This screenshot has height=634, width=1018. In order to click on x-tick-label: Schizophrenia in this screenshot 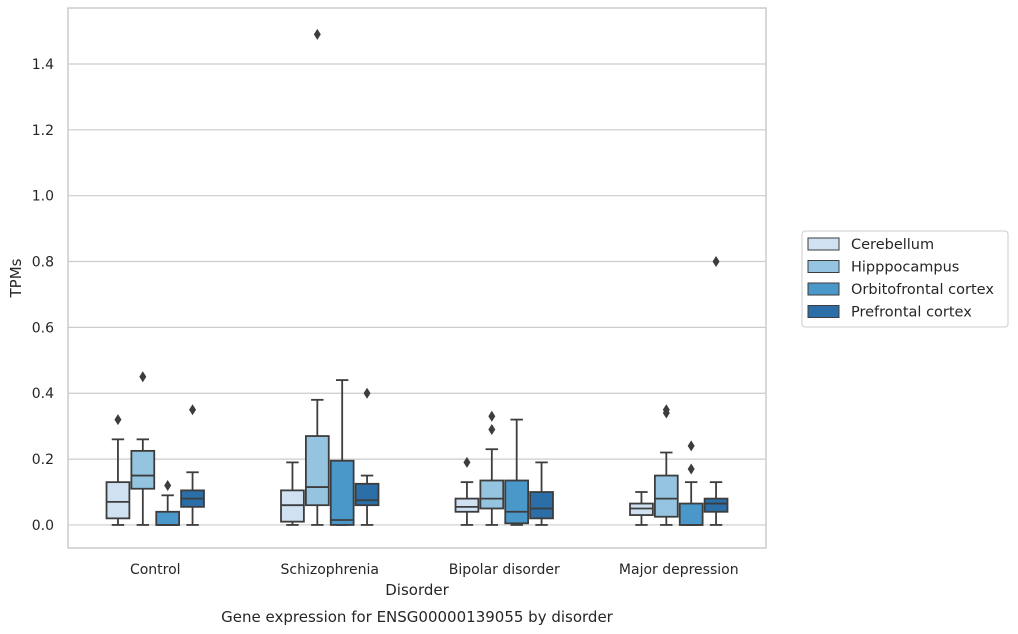, I will do `click(330, 570)`.